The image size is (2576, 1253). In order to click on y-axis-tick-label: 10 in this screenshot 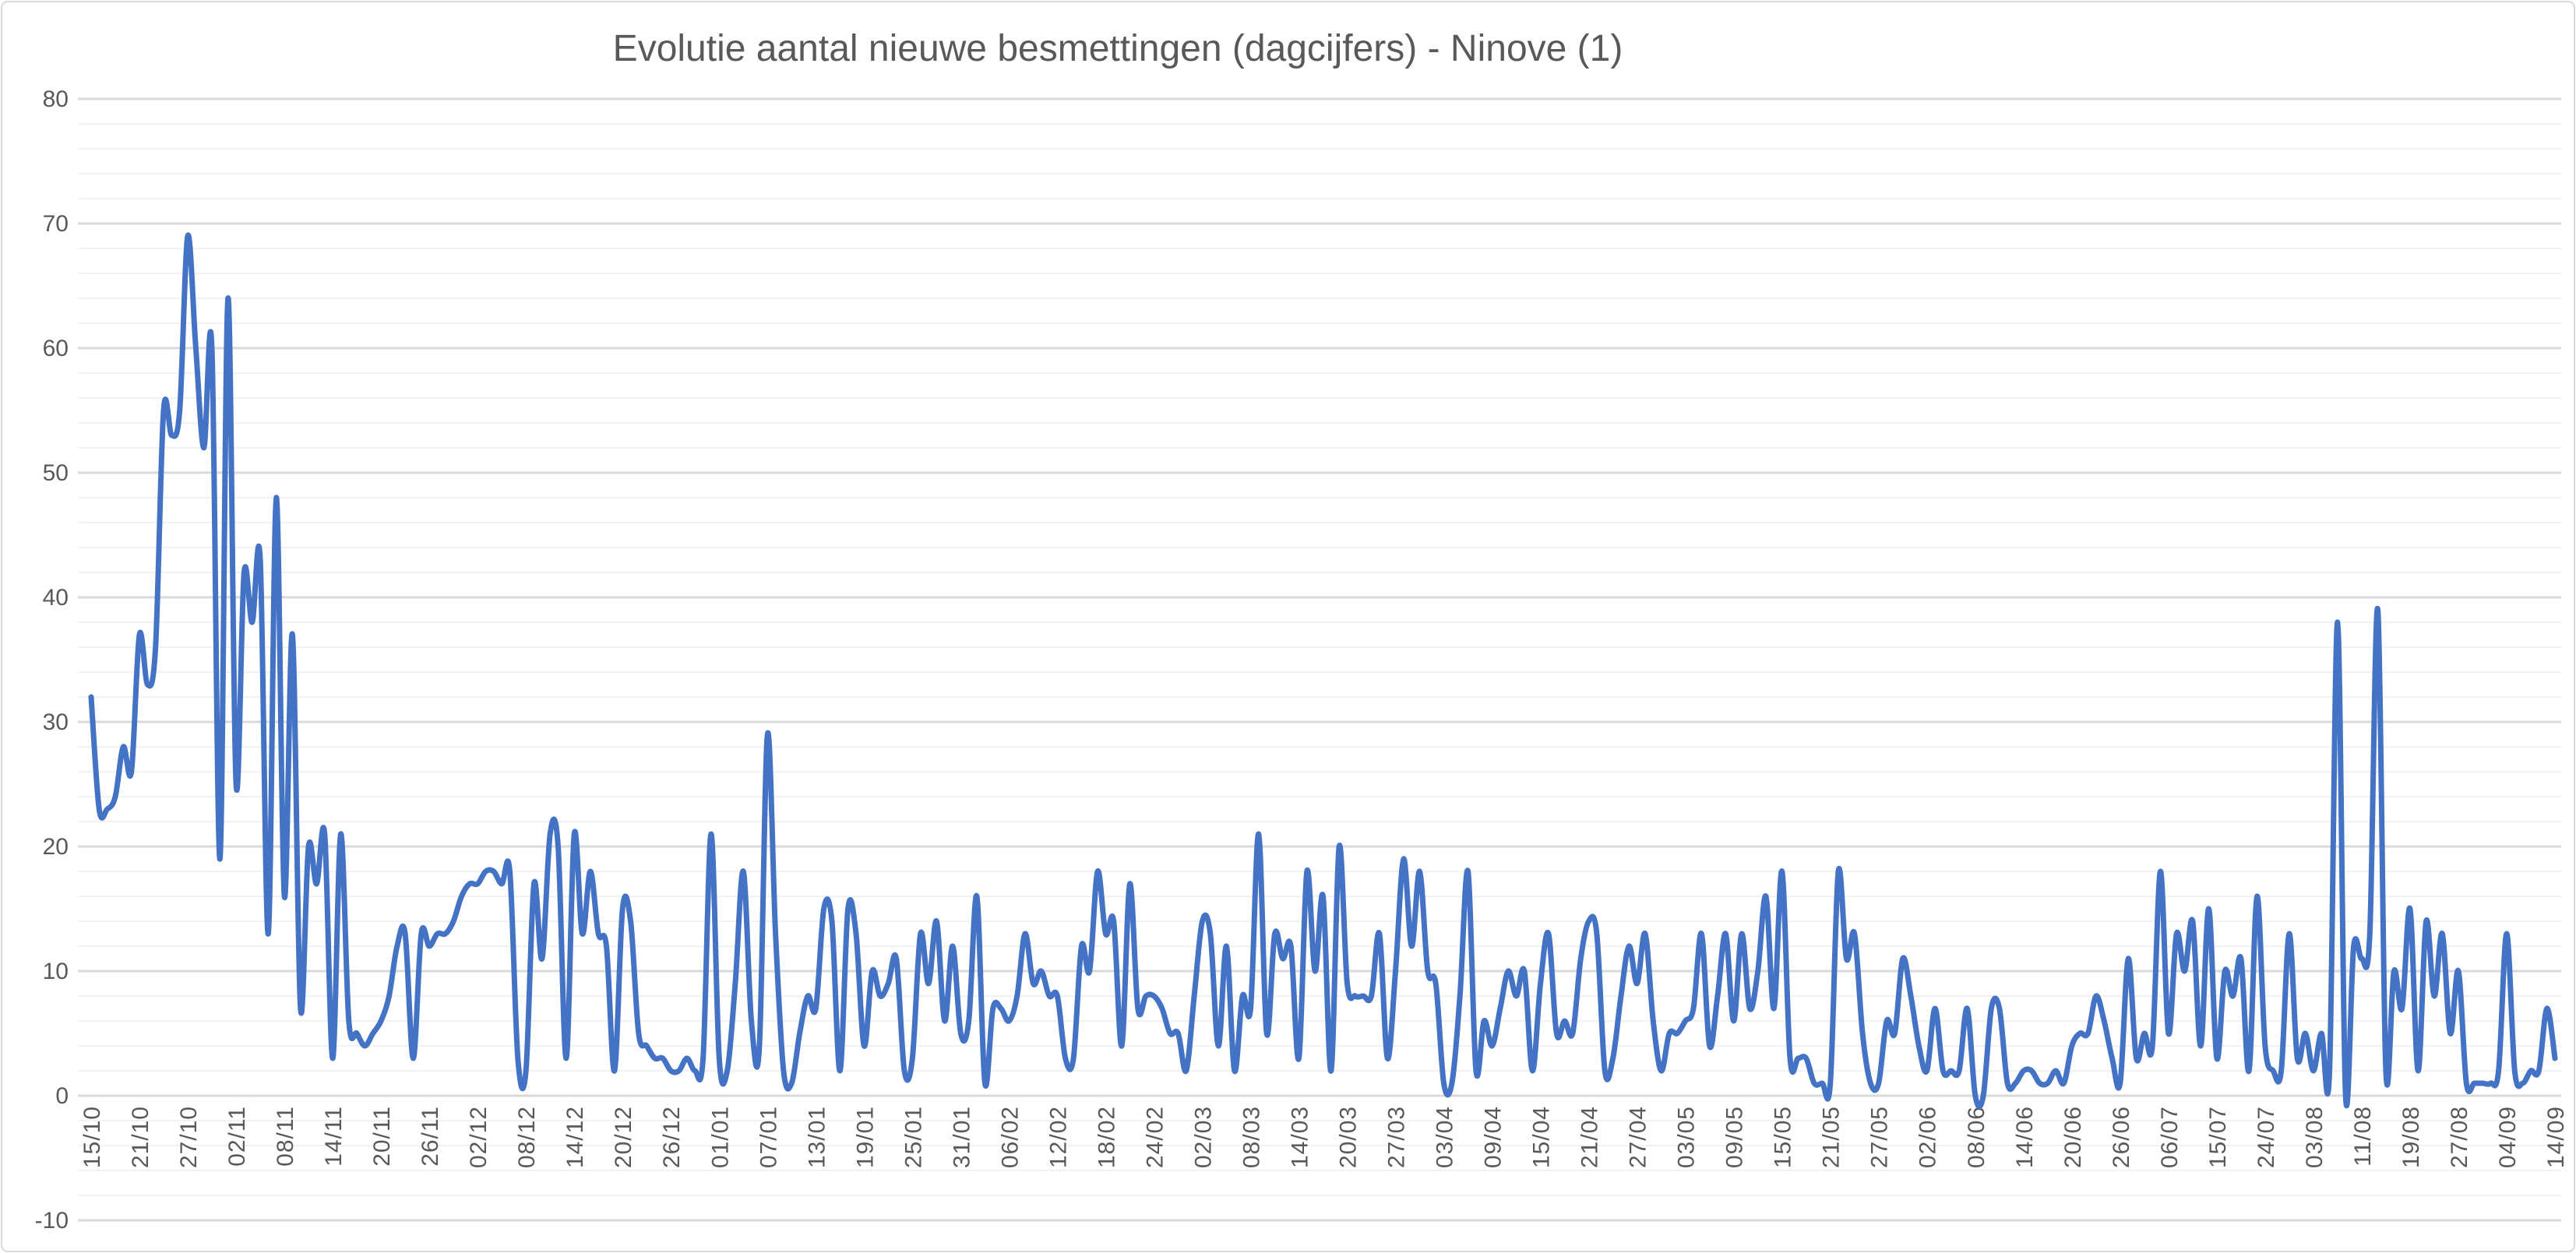, I will do `click(56, 971)`.